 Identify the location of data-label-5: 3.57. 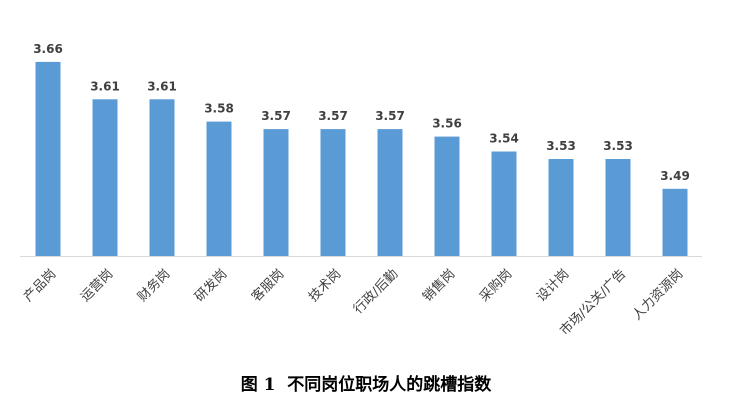
(333, 116).